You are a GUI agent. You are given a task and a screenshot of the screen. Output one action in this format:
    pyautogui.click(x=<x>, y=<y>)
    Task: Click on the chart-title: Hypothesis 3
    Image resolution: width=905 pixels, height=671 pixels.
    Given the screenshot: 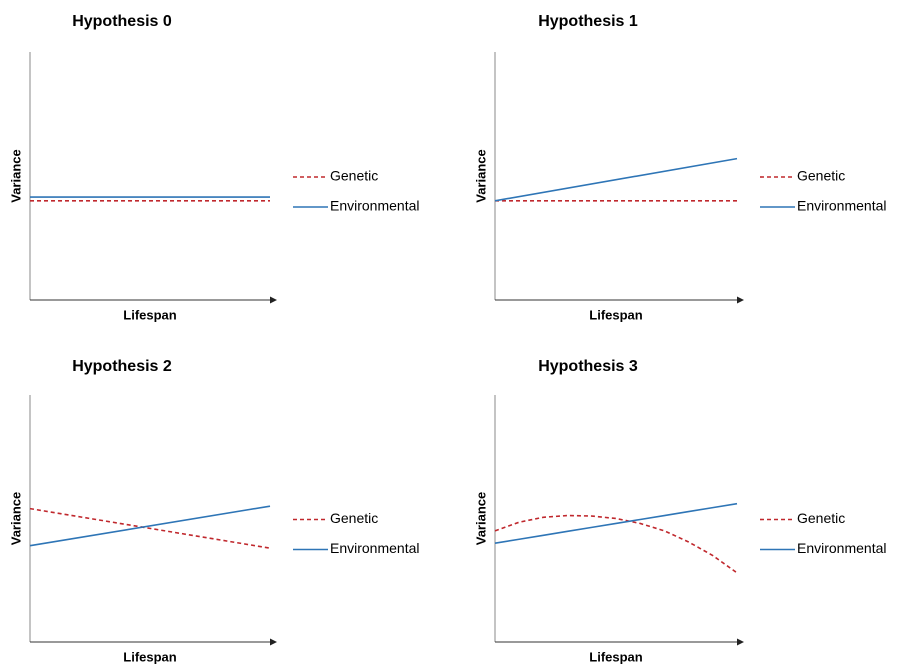 What is the action you would take?
    pyautogui.click(x=588, y=366)
    